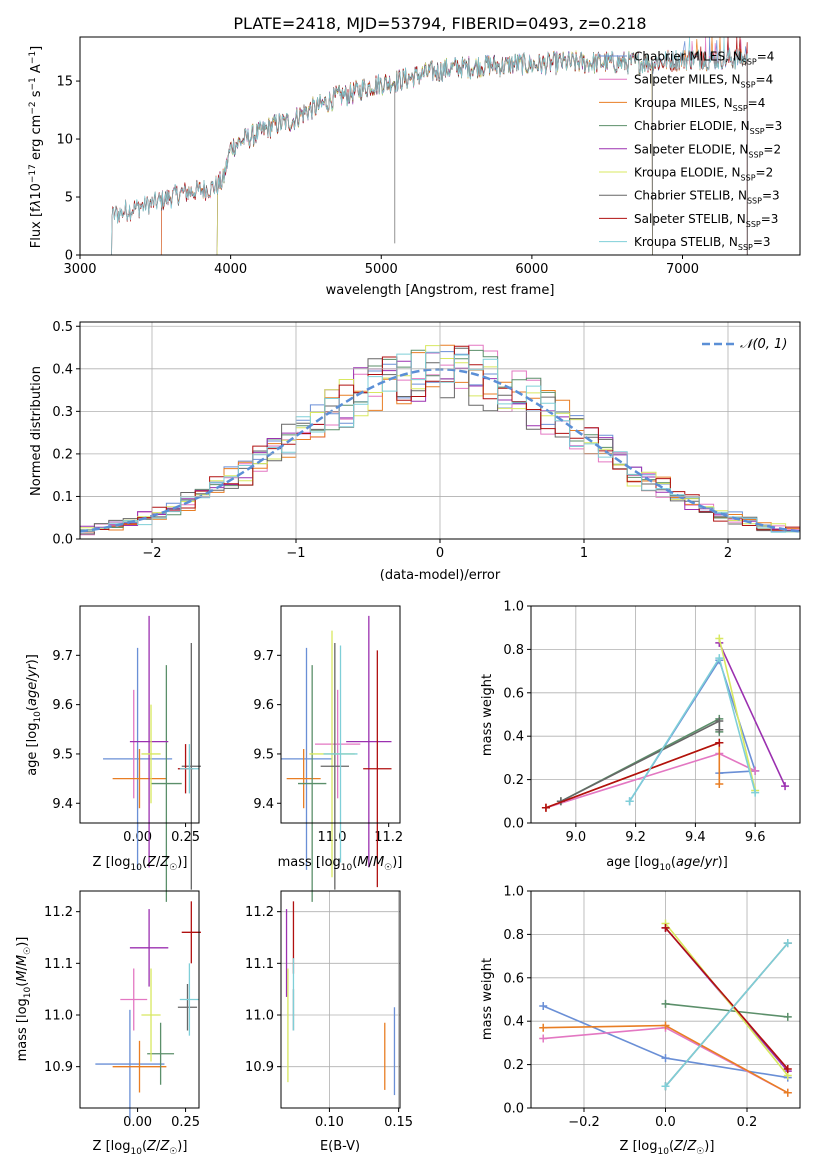  What do you see at coordinates (58, 964) in the screenshot?
I see `mass-z-ytick-label: 11.1` at bounding box center [58, 964].